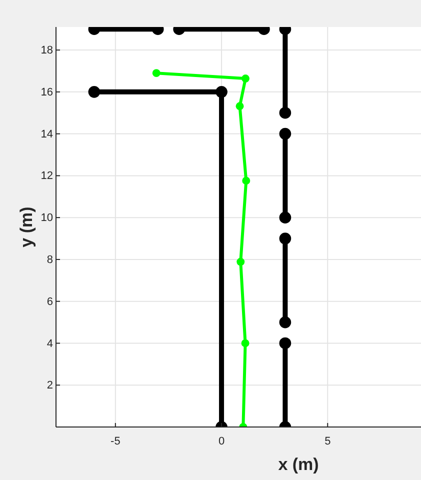 This screenshot has height=480, width=421. I want to click on x-tick-label: -5, so click(115, 441).